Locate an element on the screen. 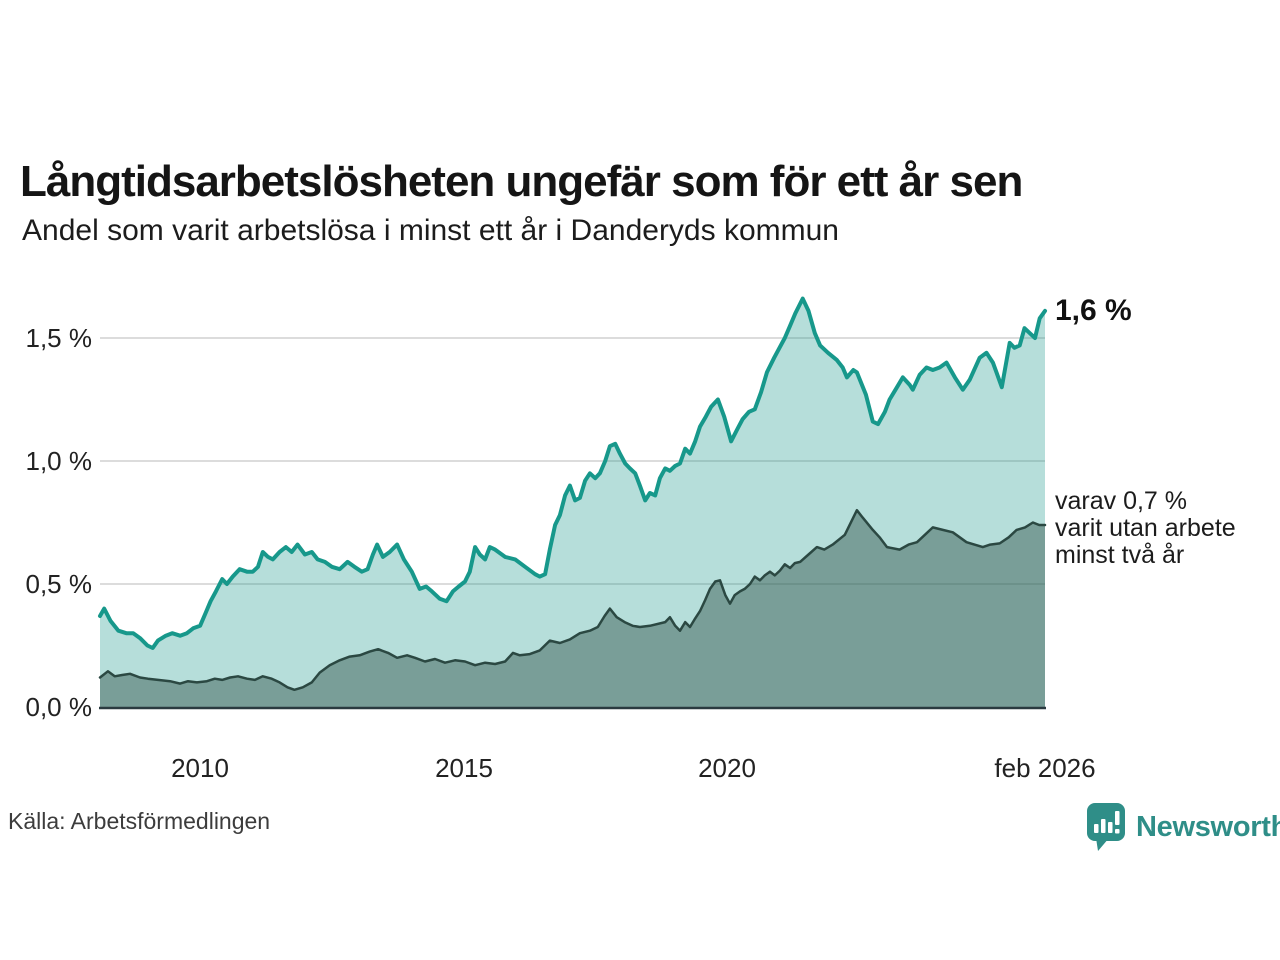 The image size is (1280, 960). annotation-two-years-line2: varit utan arbete is located at coordinates (1145, 528).